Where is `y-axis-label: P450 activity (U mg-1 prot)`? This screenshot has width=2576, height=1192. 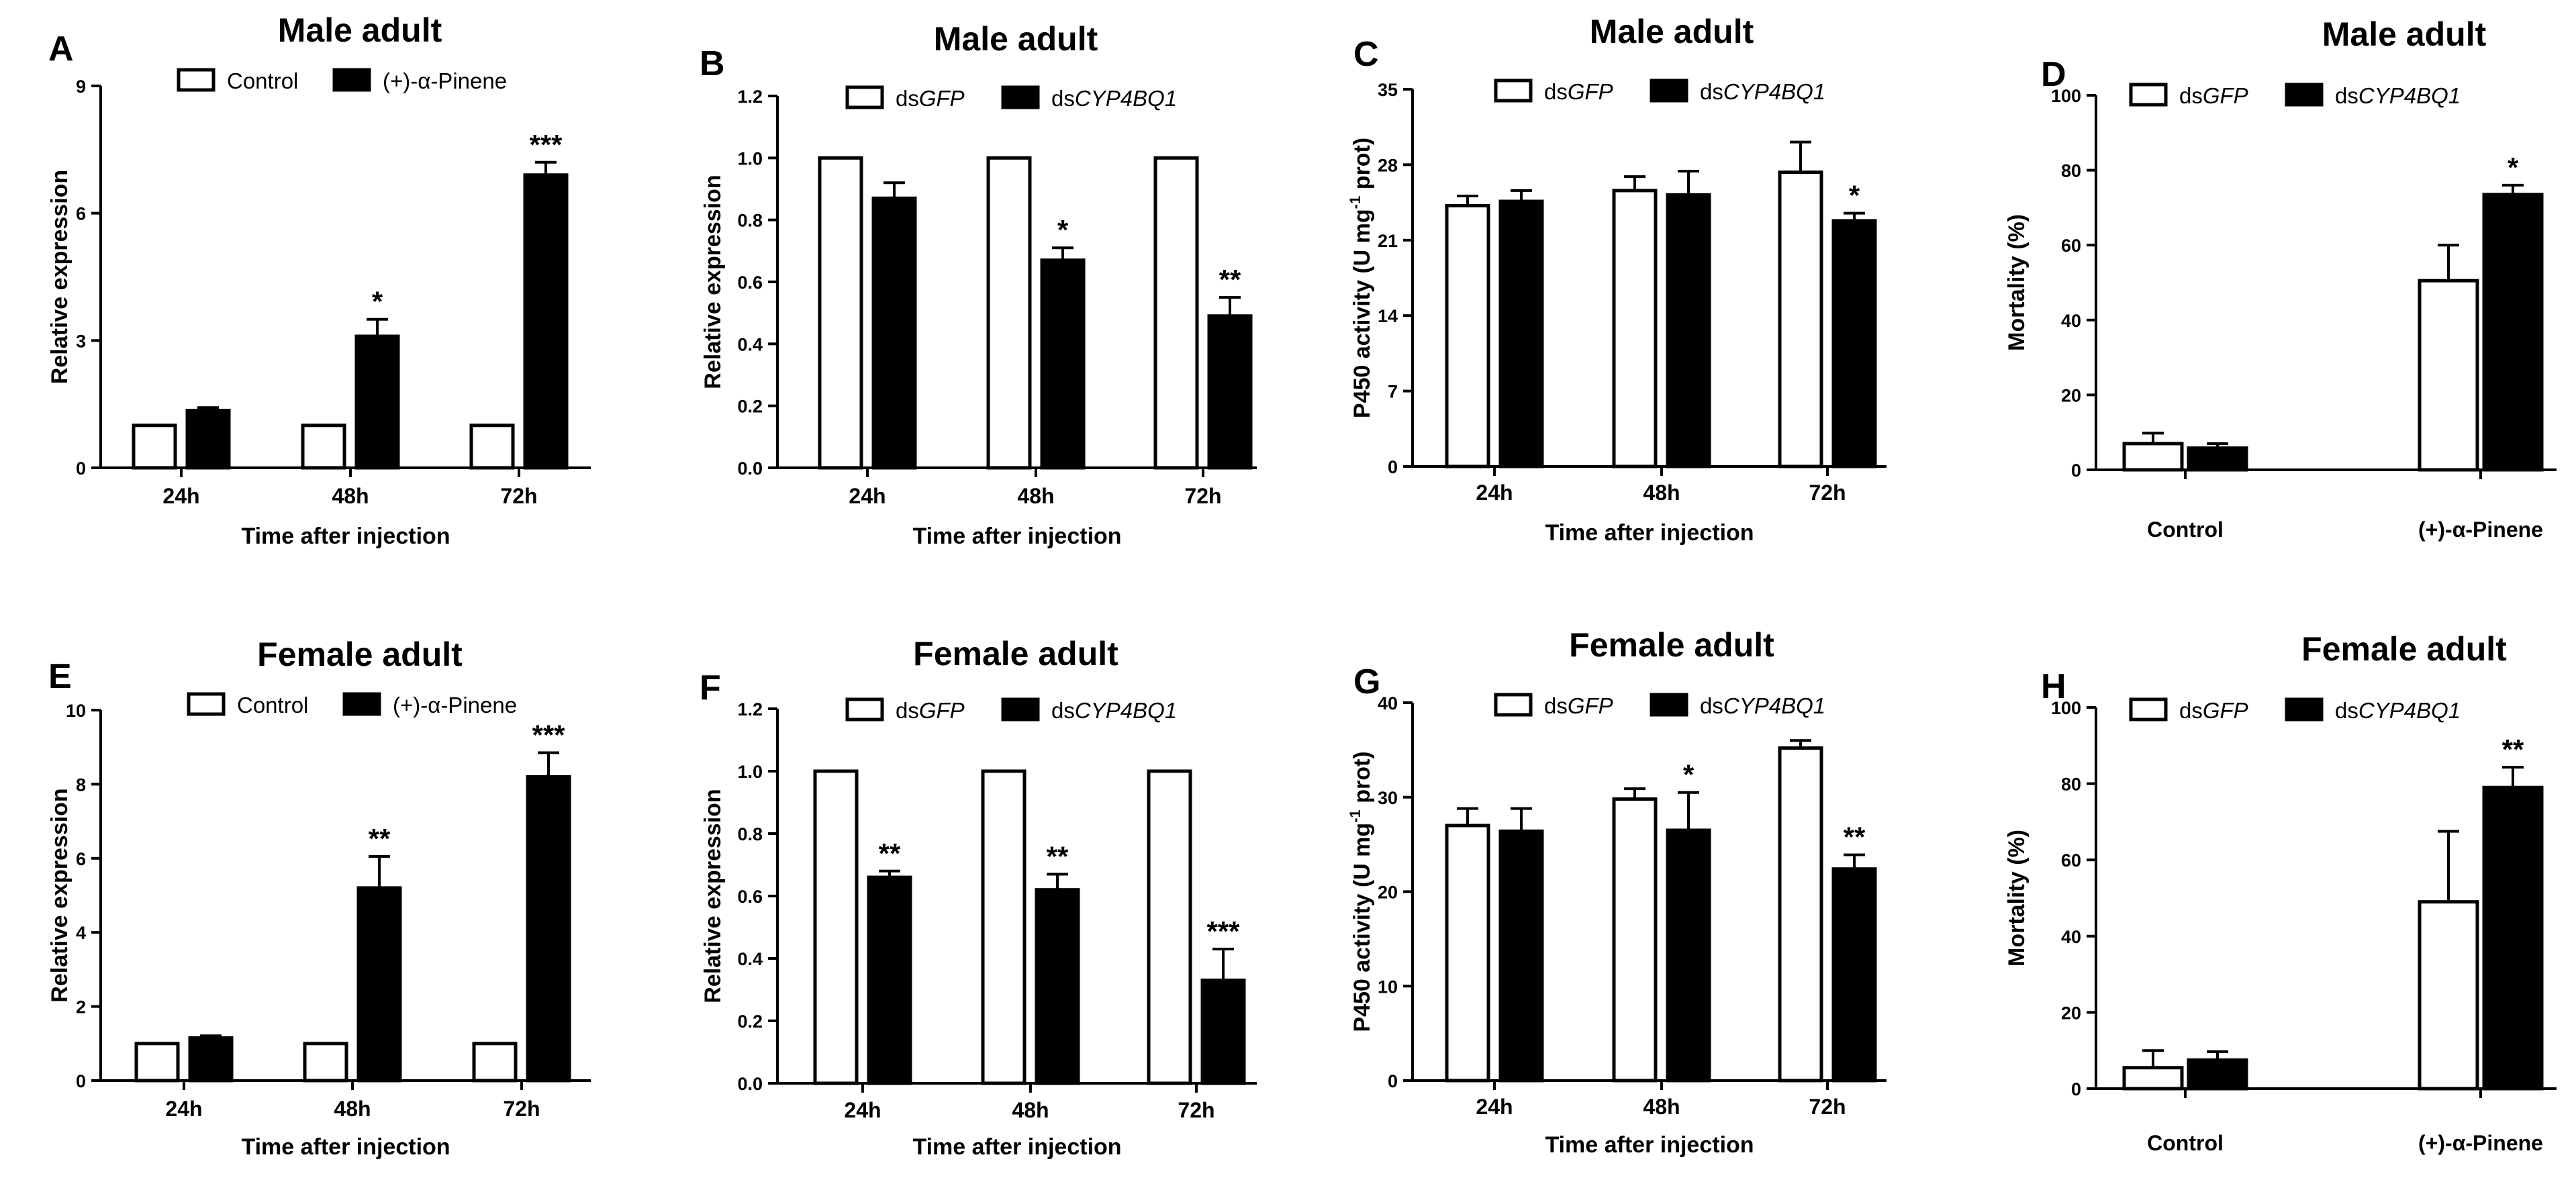
y-axis-label: P450 activity (U mg-1 prot) is located at coordinates (1361, 892).